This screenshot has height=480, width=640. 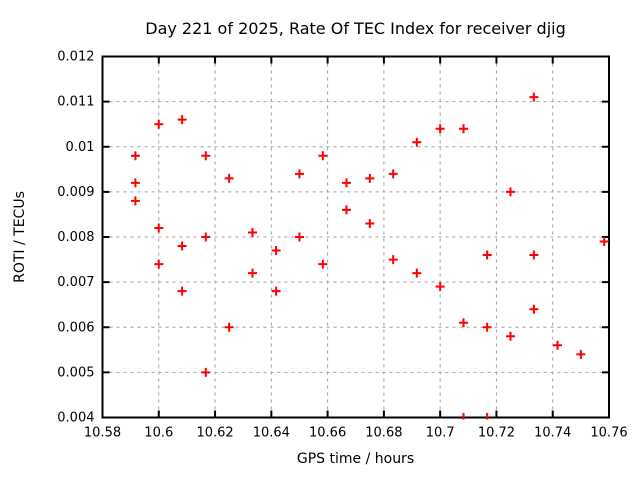 I want to click on y-tick-label: 0.008, so click(x=75, y=237).